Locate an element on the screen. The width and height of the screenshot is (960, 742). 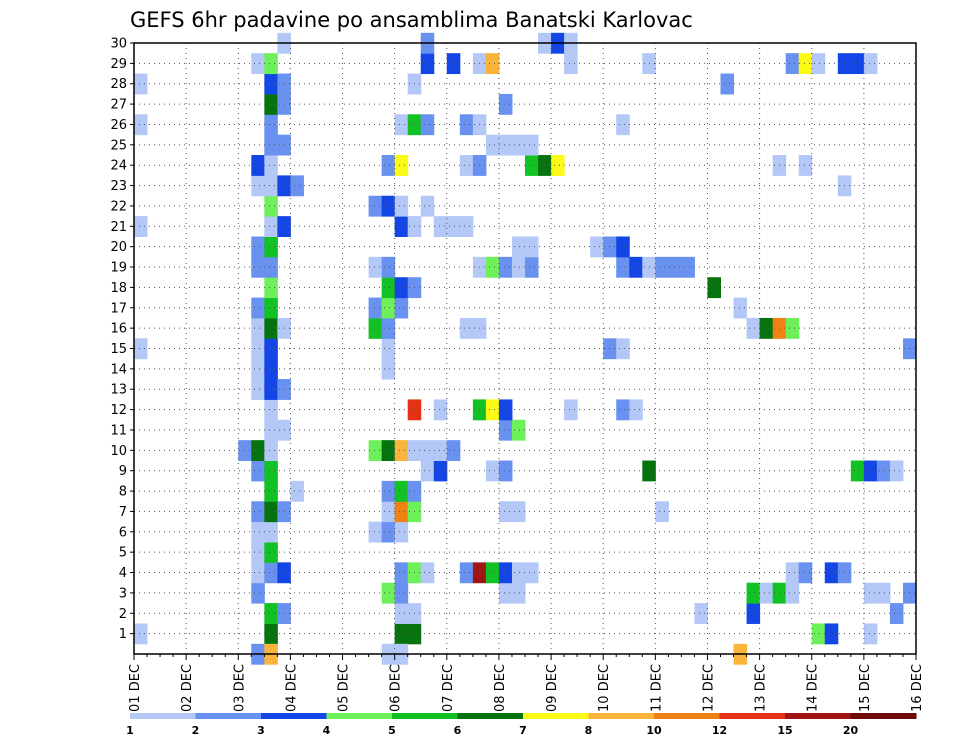
y-tick-label: 24 is located at coordinates (118, 166).